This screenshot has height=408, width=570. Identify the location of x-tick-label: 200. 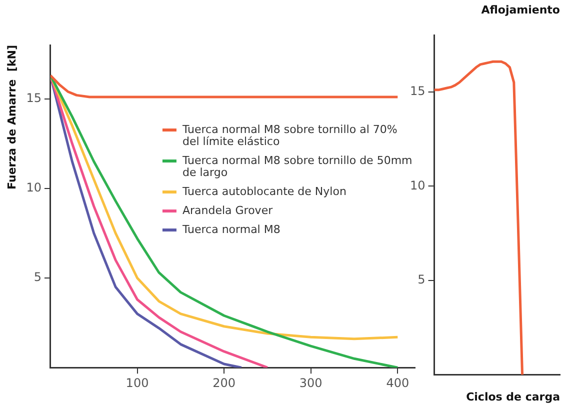
(224, 383).